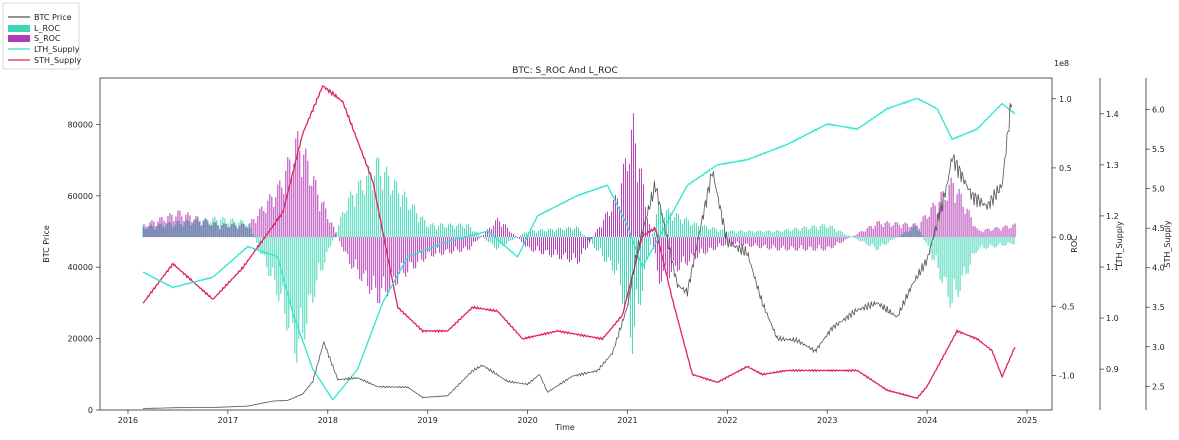  Describe the element at coordinates (80, 196) in the screenshot. I see `price-tick-label: 60000` at that location.